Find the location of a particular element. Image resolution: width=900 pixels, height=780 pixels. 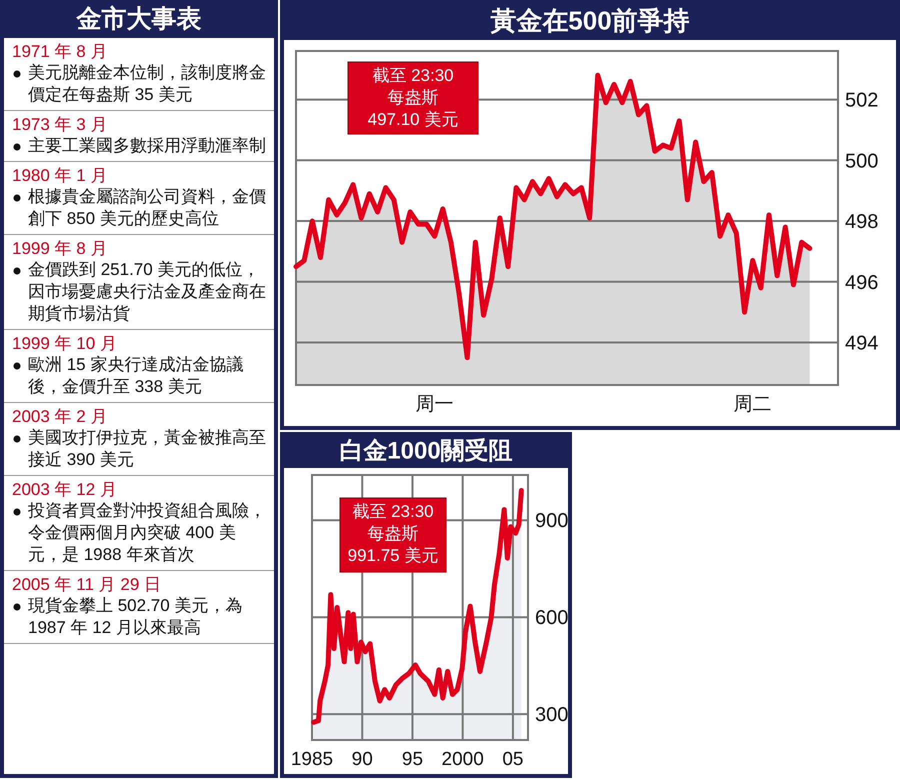

chart-title: 黃金在500前爭持 is located at coordinates (589, 20).